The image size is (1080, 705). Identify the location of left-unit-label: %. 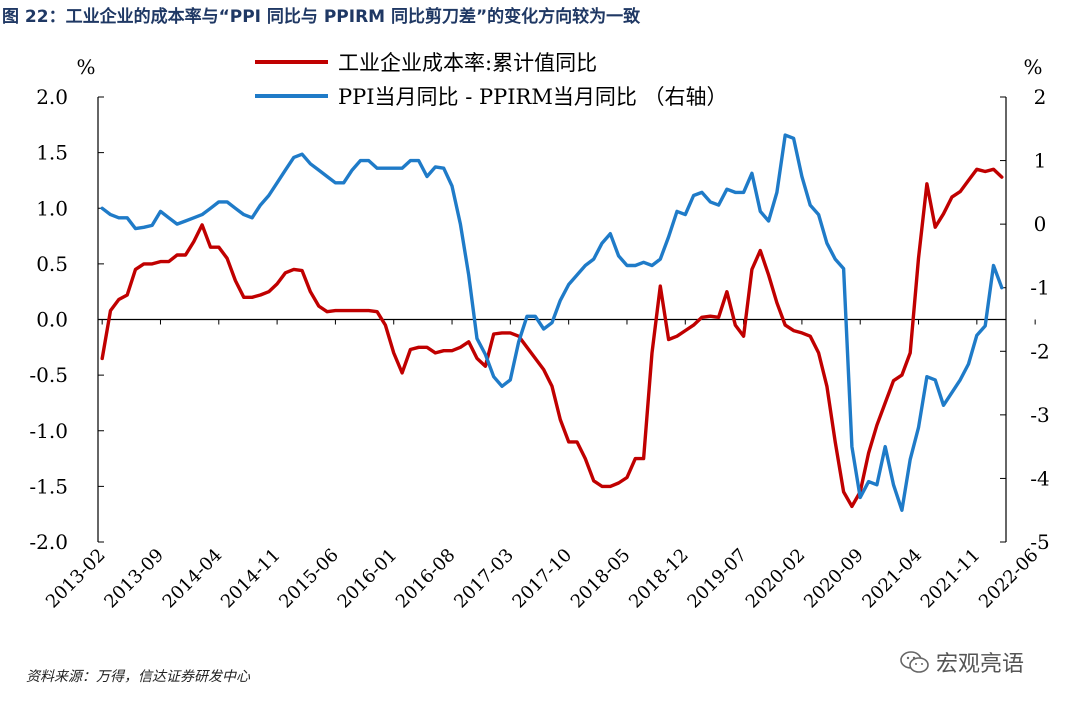
(85, 67).